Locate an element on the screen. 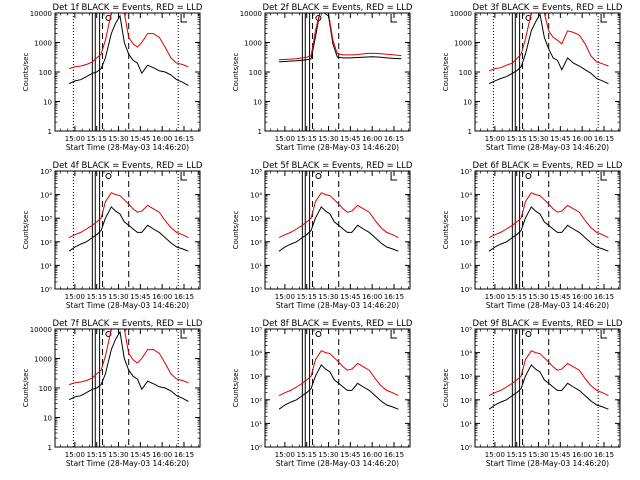 This screenshot has height=480, width=640. y-tick-label: 10⁴ is located at coordinates (46, 196).